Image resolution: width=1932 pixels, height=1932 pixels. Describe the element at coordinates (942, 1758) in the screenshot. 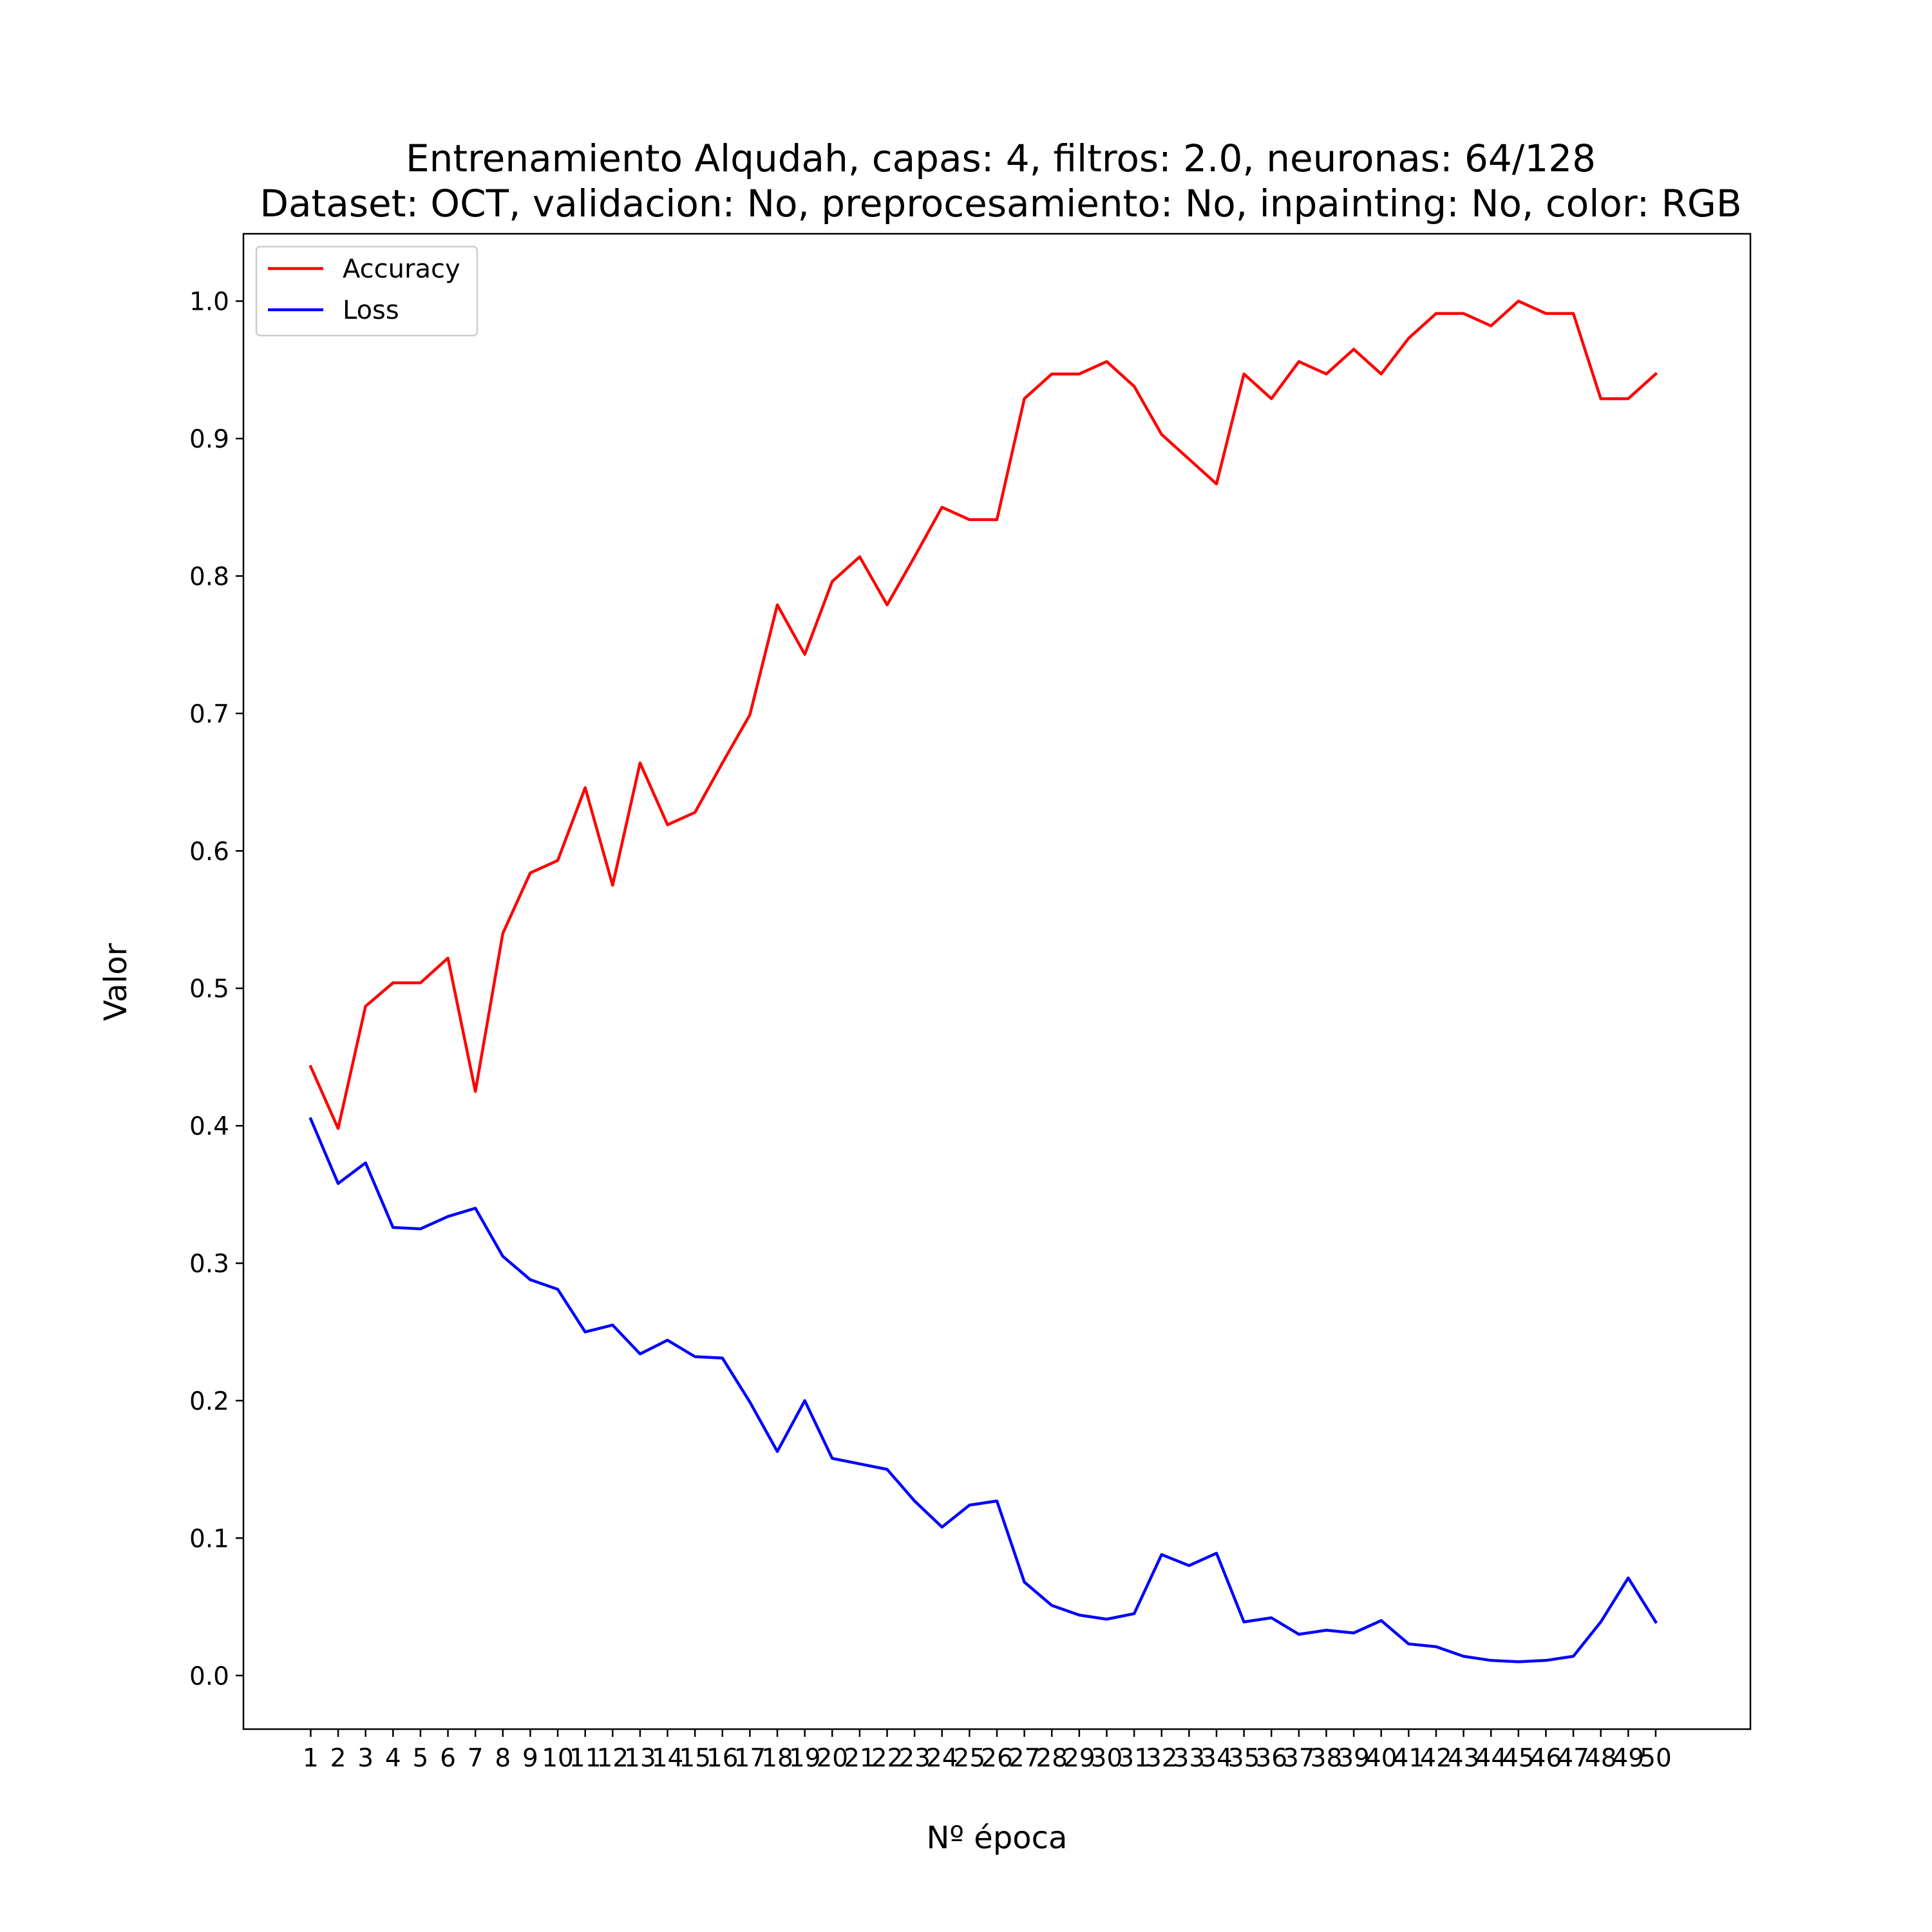

I see `x-tick-label: 24` at that location.